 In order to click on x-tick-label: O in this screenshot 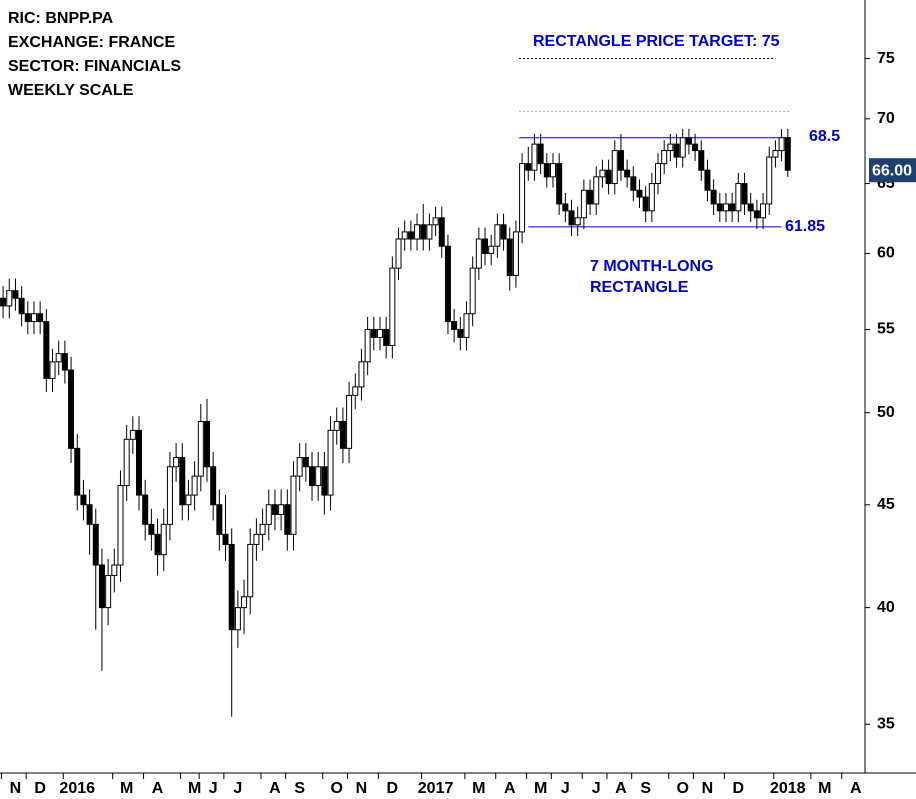, I will do `click(683, 788)`.